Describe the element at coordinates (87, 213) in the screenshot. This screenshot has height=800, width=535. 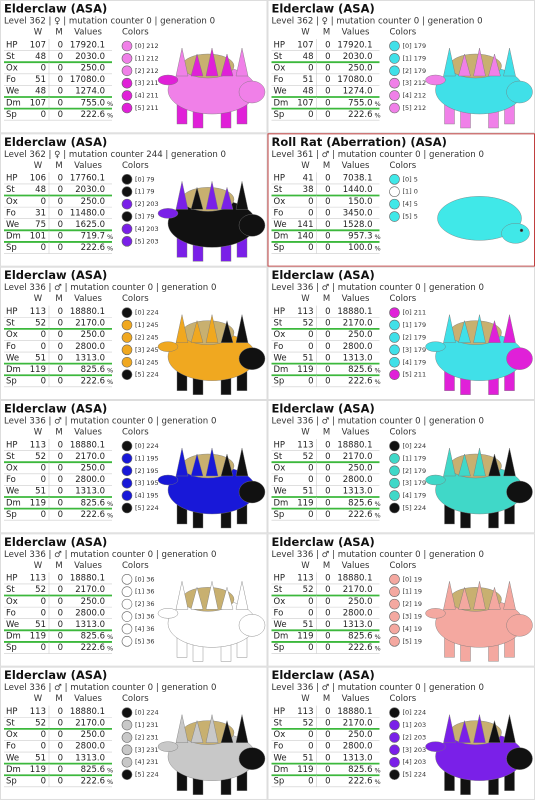
I see `stat-value: 11480.0` at that location.